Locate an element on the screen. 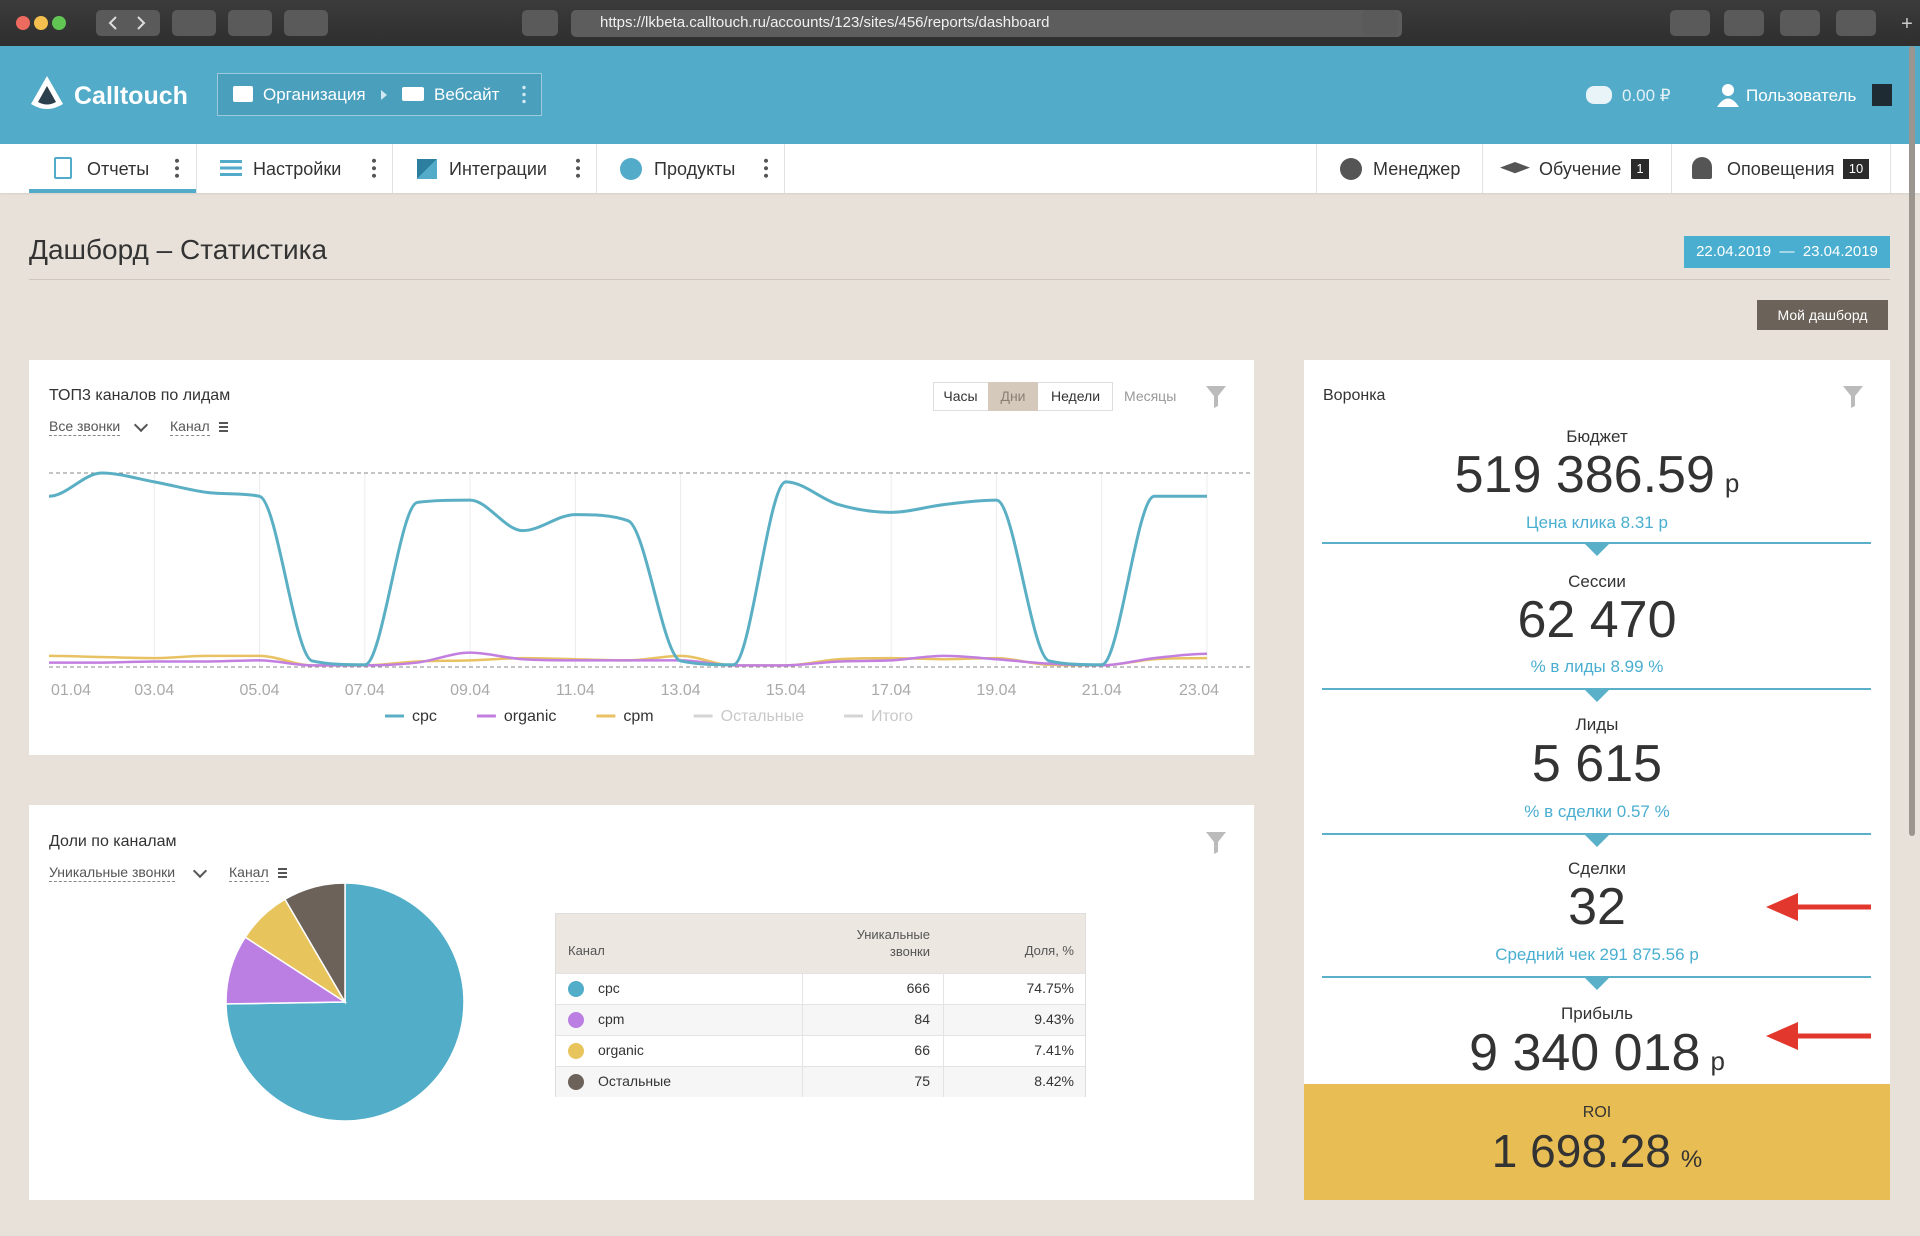 This screenshot has height=1236, width=1920. value: 1 698.28 is located at coordinates (1581, 1151).